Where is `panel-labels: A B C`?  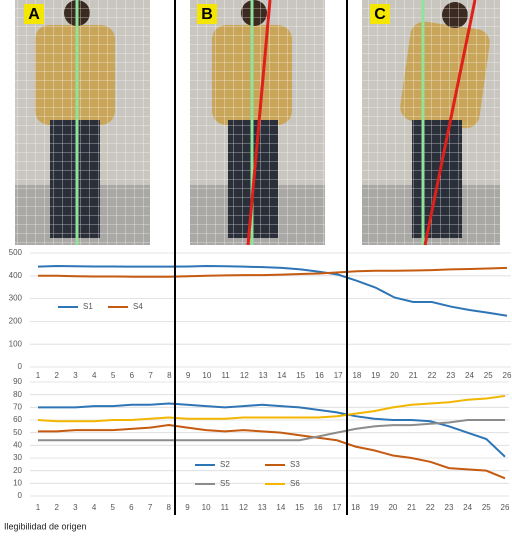
panel-labels: A B C is located at coordinates (207, 14).